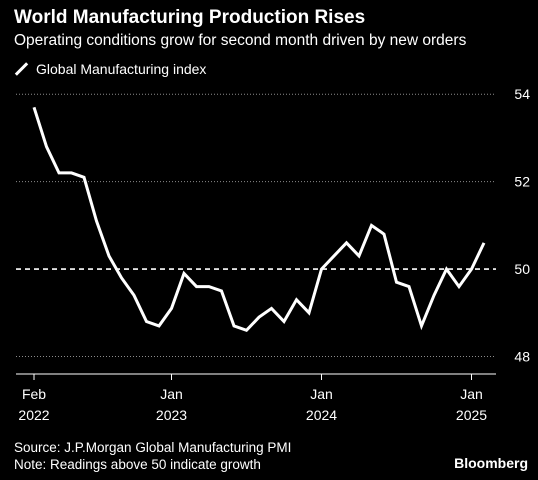  What do you see at coordinates (121, 69) in the screenshot?
I see `legend-label: Global Manufacturing index` at bounding box center [121, 69].